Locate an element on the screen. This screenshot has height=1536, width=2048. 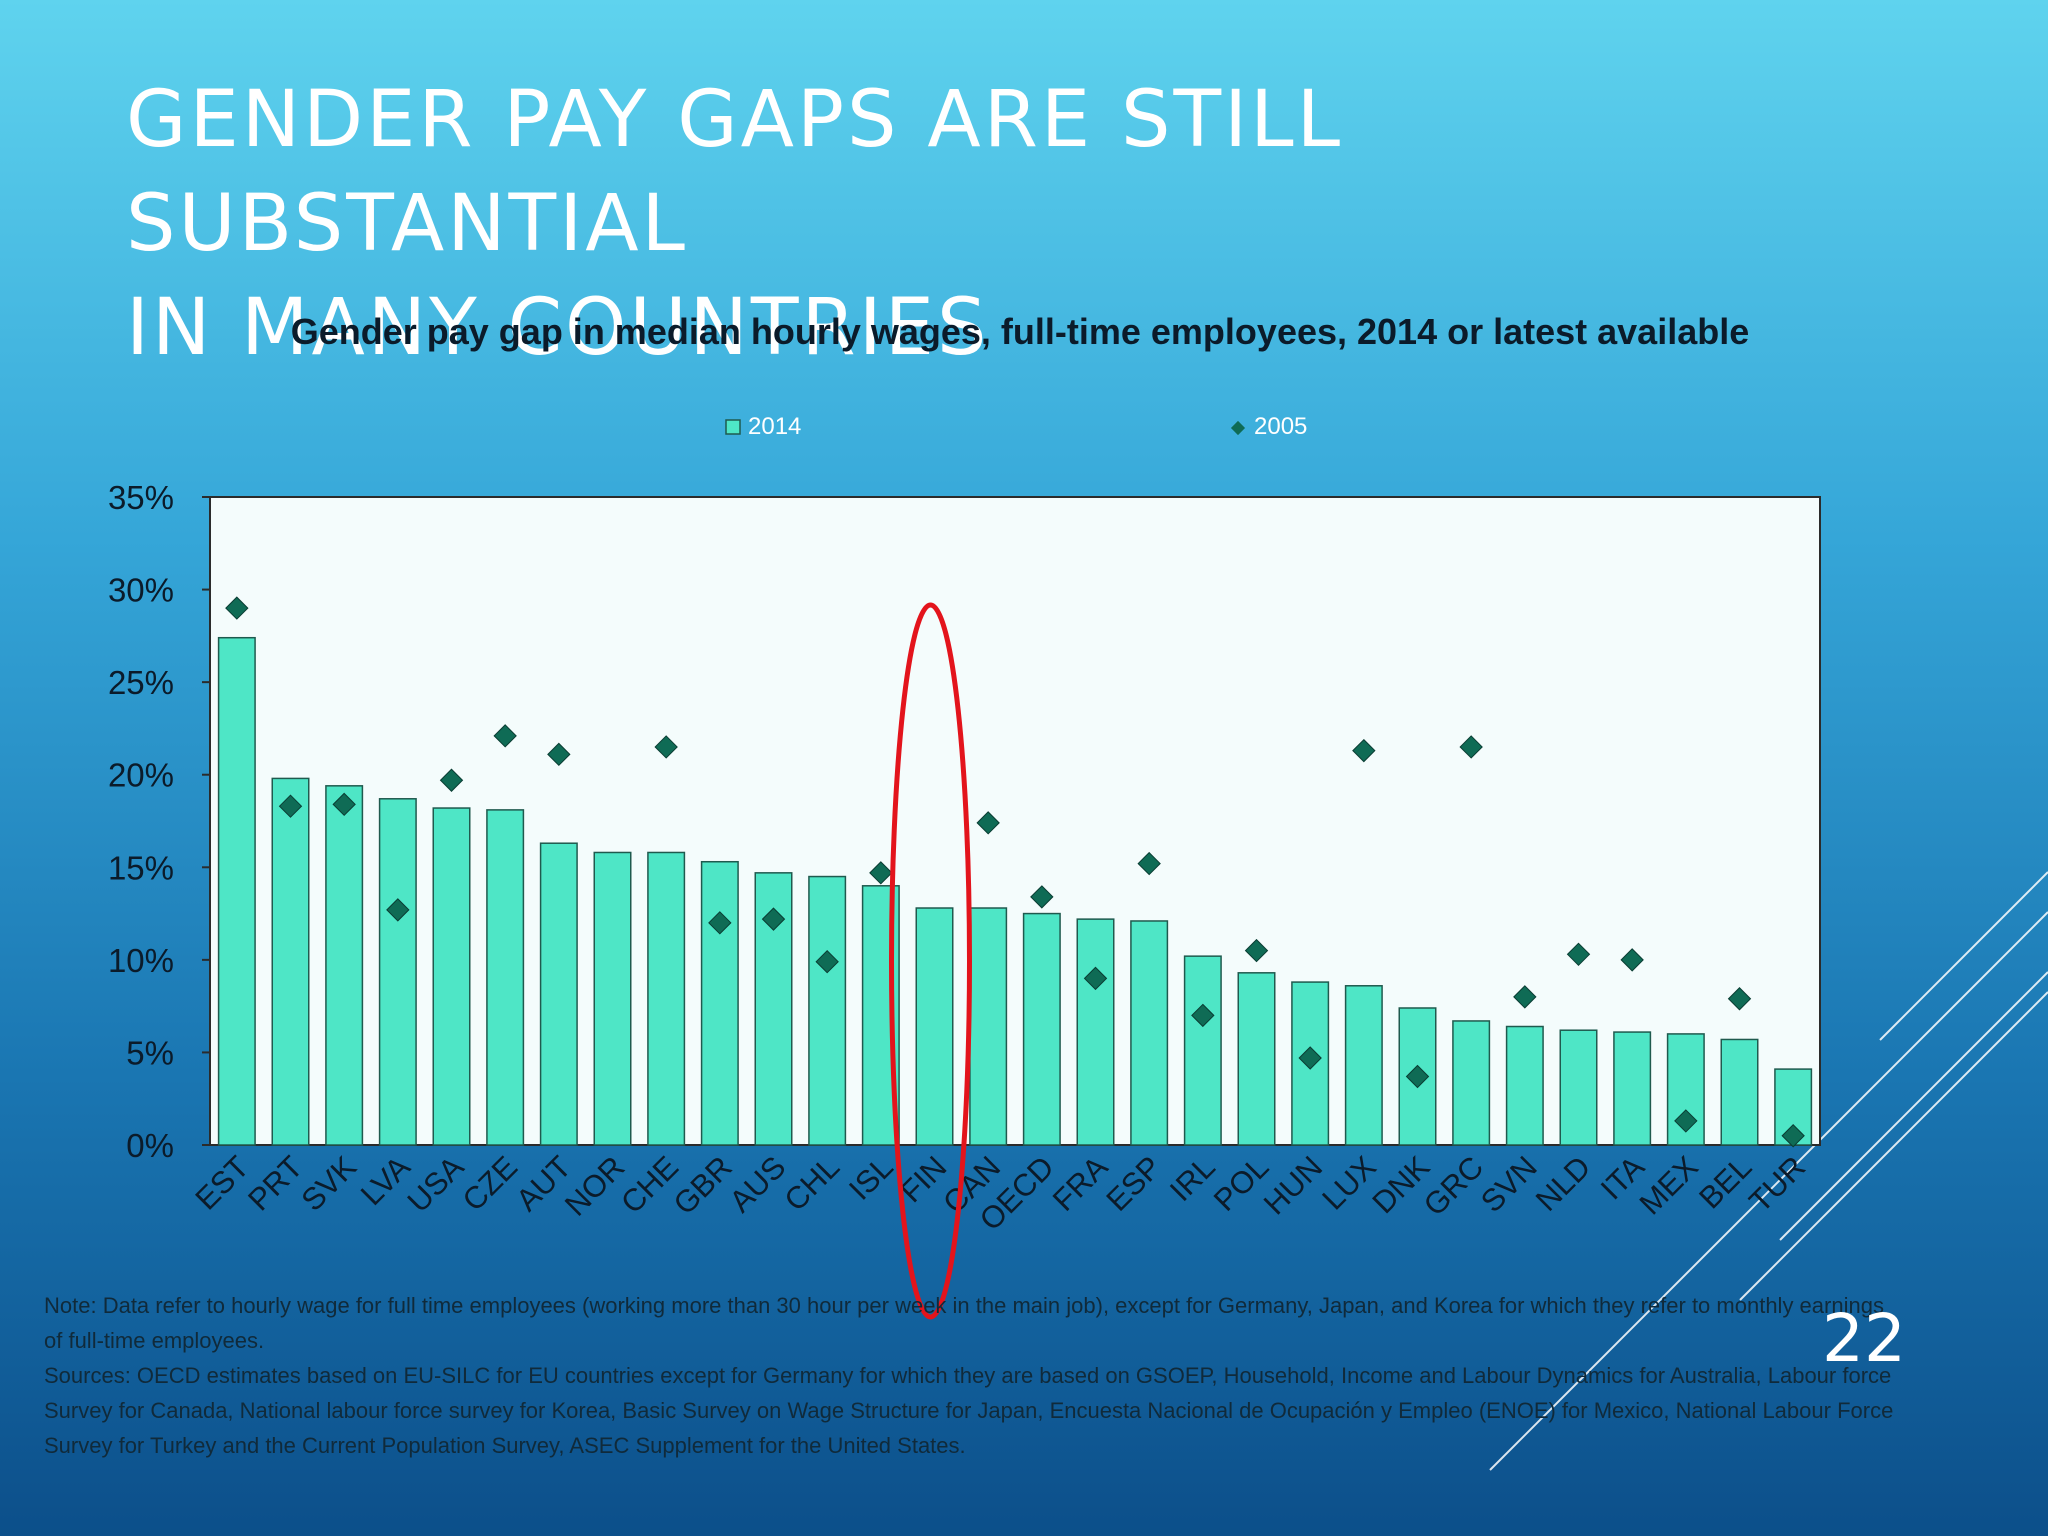
marker-2005-isl is located at coordinates (881, 873).